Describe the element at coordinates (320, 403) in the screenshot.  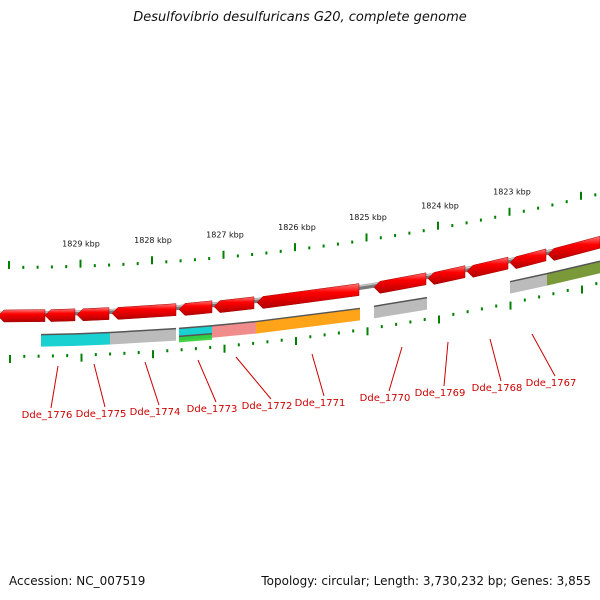
I see `gene-label: Dde_1771` at that location.